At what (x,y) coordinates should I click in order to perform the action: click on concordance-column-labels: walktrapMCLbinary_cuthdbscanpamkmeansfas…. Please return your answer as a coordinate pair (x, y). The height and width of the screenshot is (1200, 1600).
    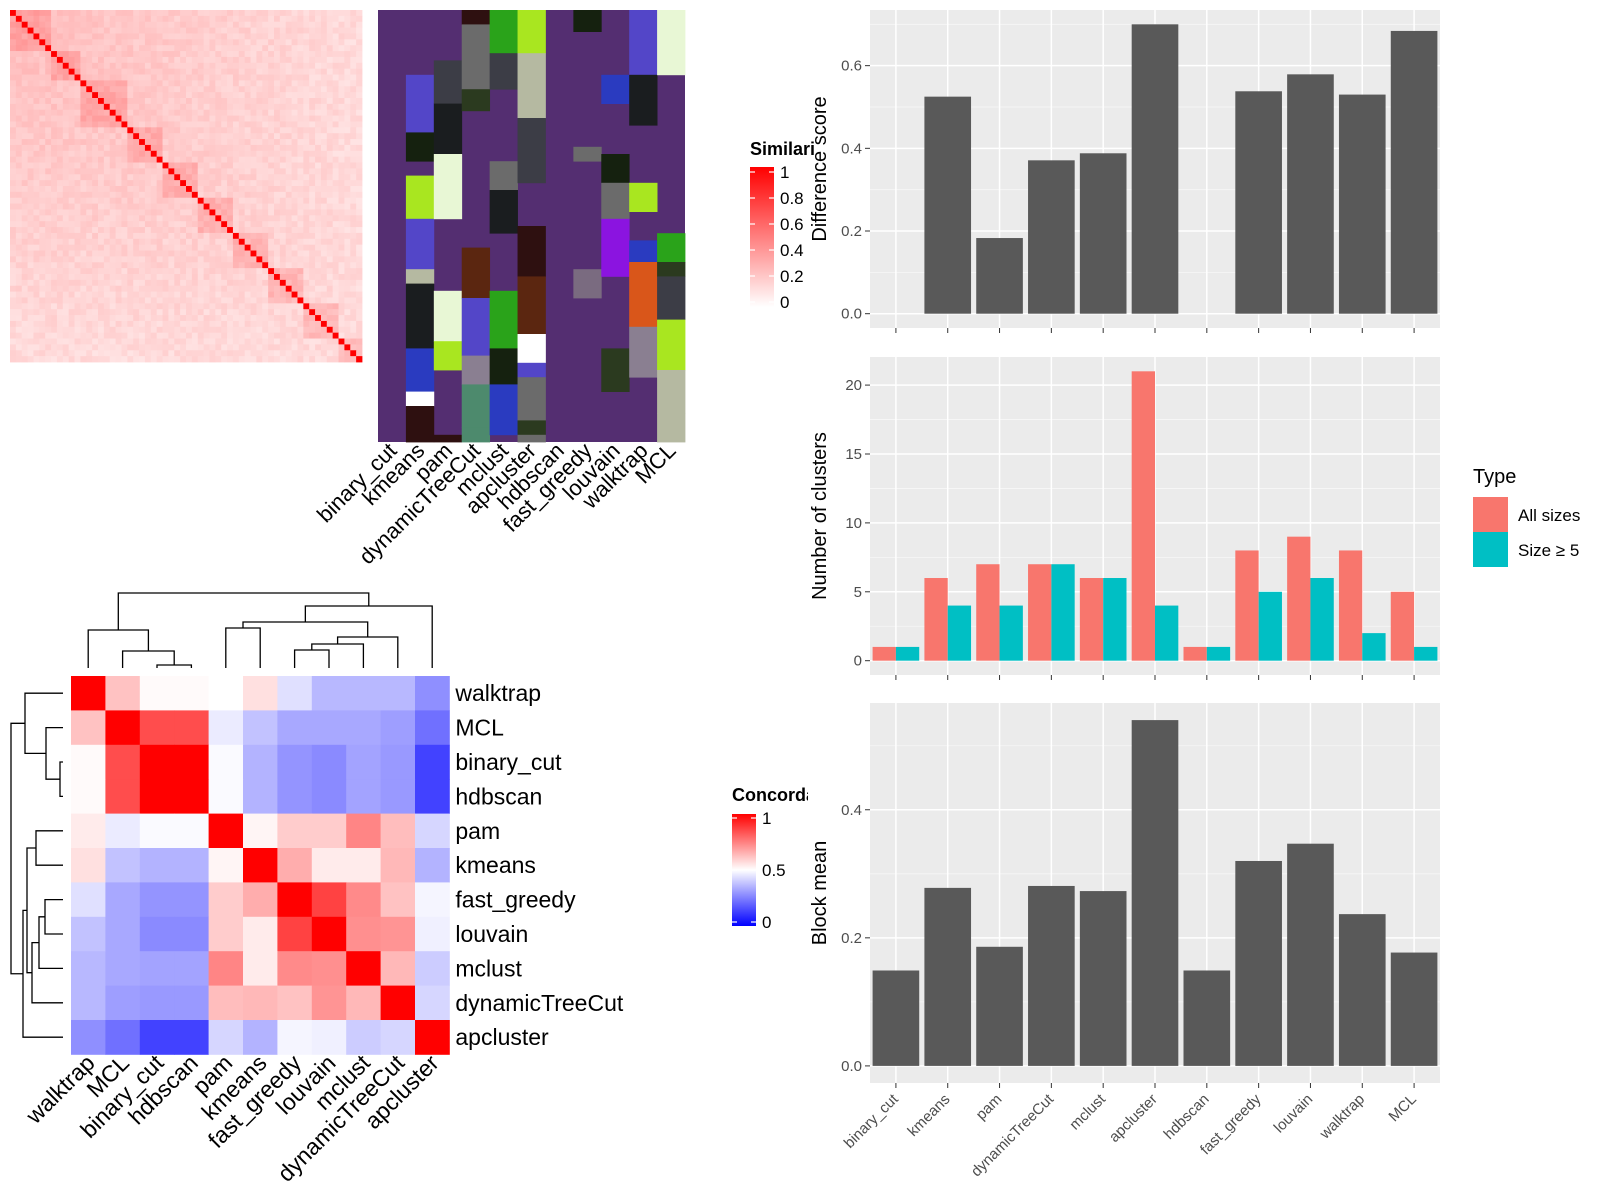
    Looking at the image, I should click on (232, 1118).